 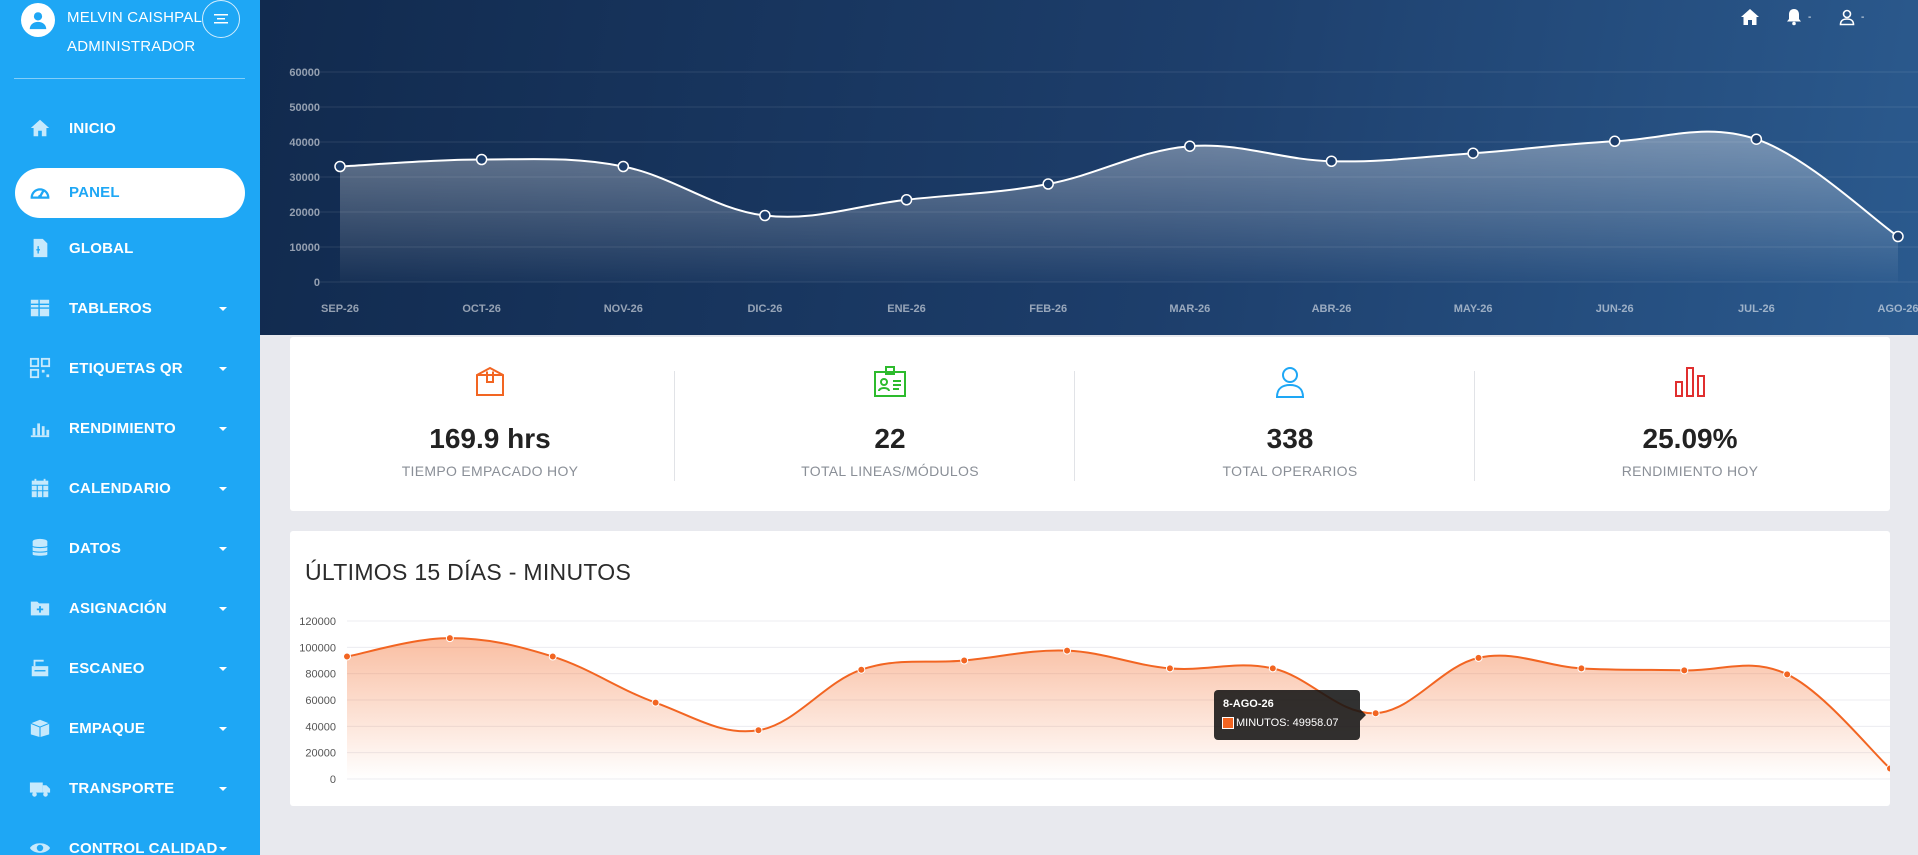 What do you see at coordinates (110, 308) in the screenshot?
I see `sidebar-item-label: TABLEROS` at bounding box center [110, 308].